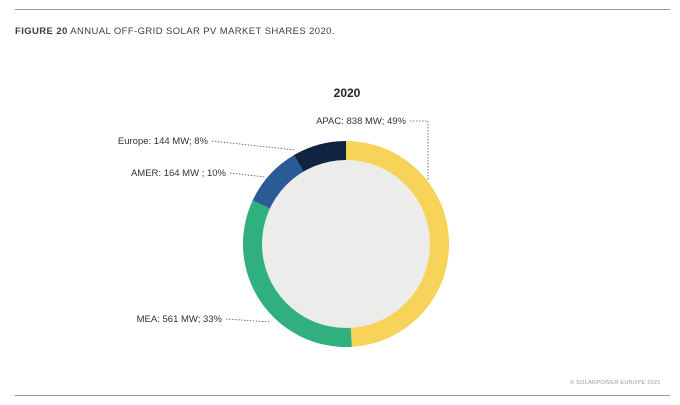 This screenshot has height=405, width=680. I want to click on leader-apac, so click(419, 150).